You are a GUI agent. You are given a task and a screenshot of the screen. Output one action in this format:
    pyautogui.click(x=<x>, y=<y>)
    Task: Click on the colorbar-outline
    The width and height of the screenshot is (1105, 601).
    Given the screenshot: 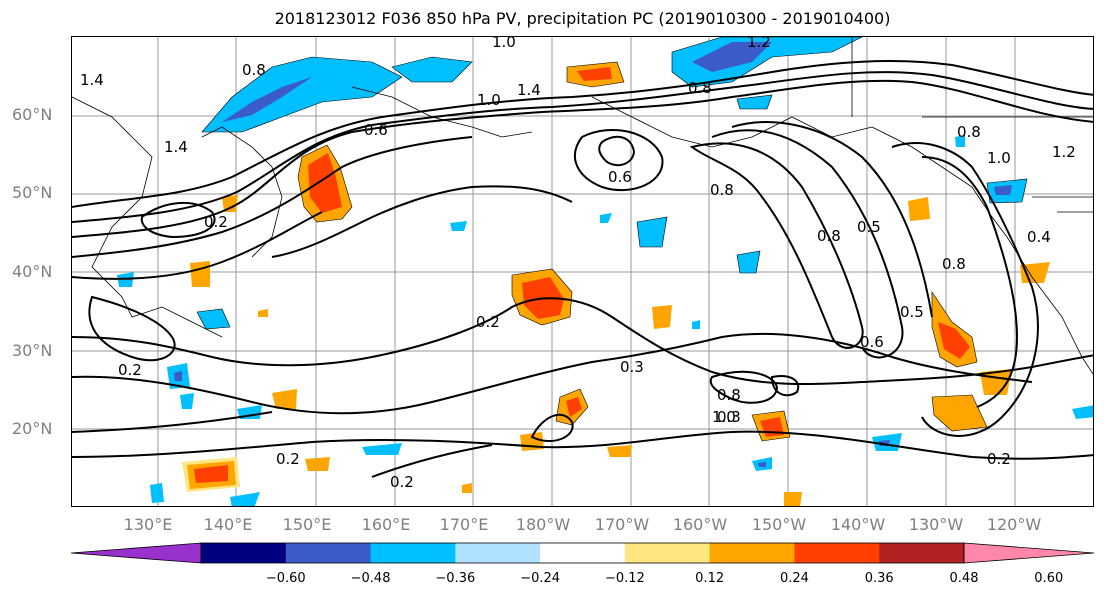 What is the action you would take?
    pyautogui.click(x=582, y=553)
    